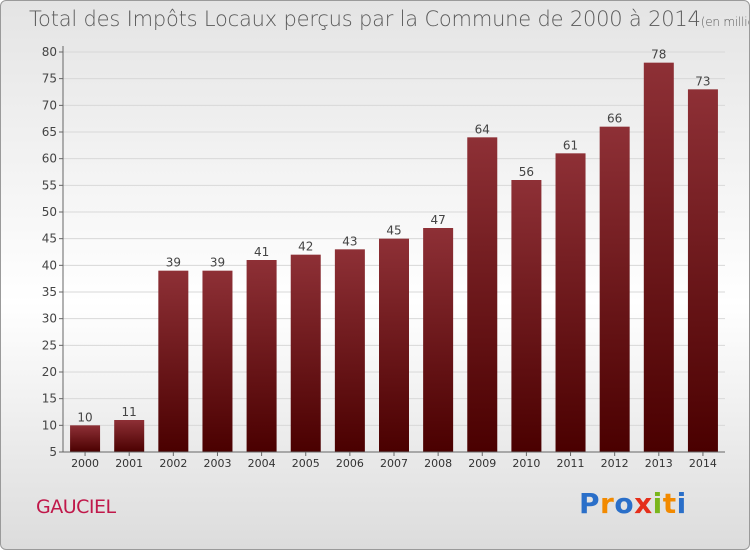  What do you see at coordinates (49, 345) in the screenshot?
I see `y-tick-label: 25` at bounding box center [49, 345].